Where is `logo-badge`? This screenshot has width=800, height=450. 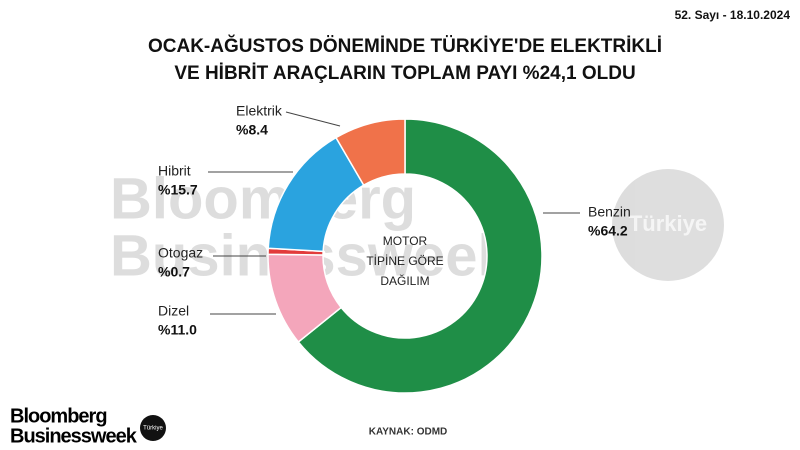
logo-badge is located at coordinates (153, 428).